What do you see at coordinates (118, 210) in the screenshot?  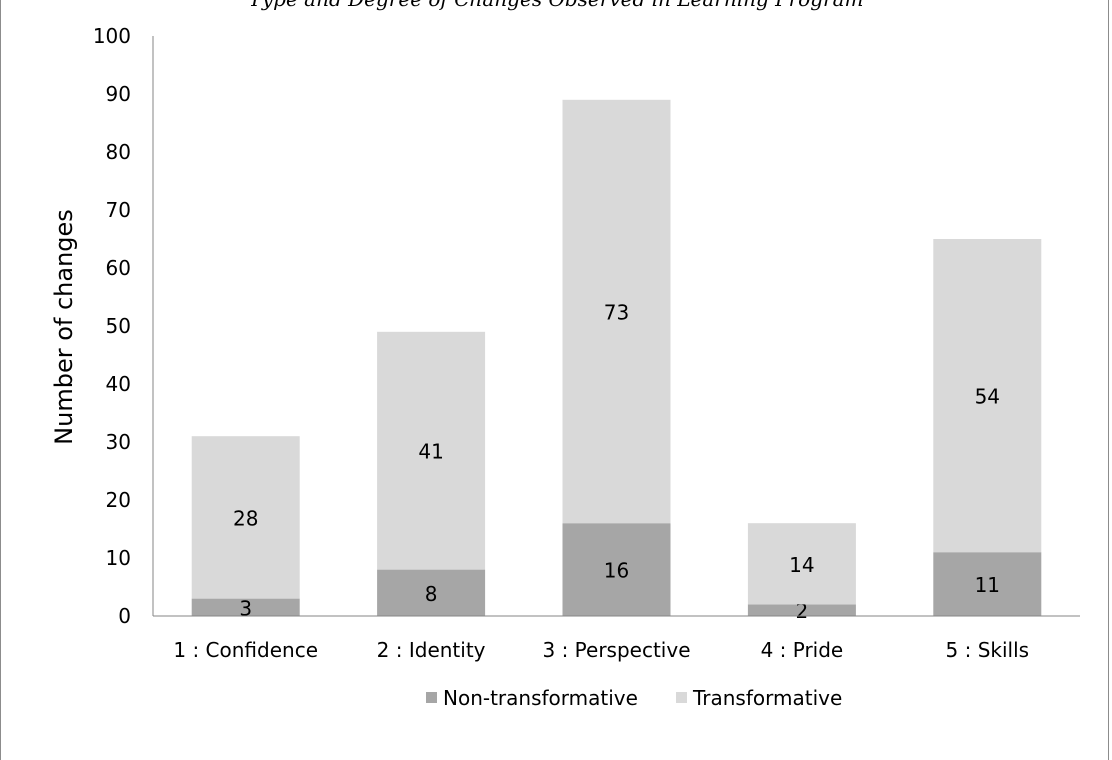 I see `y-tick-label-7: 70` at bounding box center [118, 210].